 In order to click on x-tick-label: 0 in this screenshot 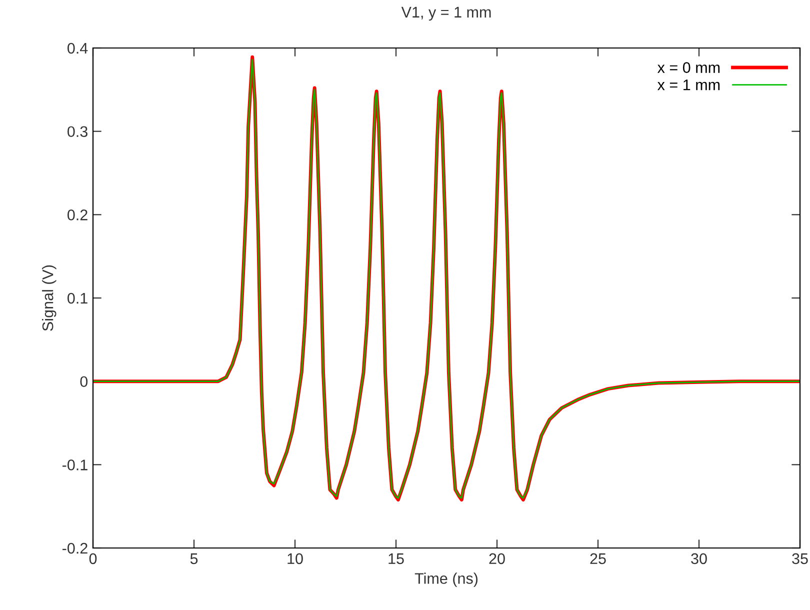, I will do `click(93, 558)`.